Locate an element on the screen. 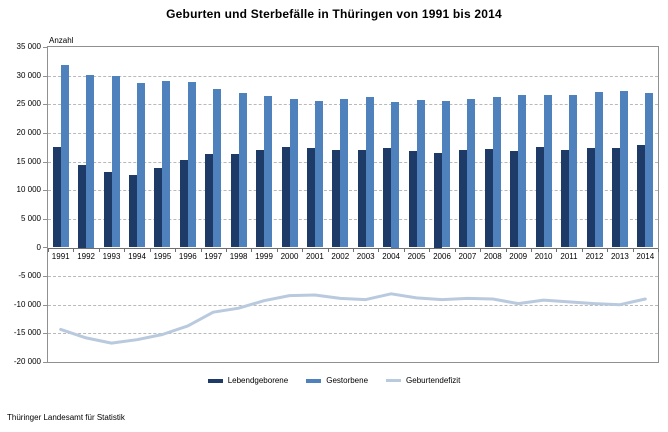  bar-lebendgeborene-1999 is located at coordinates (260, 198).